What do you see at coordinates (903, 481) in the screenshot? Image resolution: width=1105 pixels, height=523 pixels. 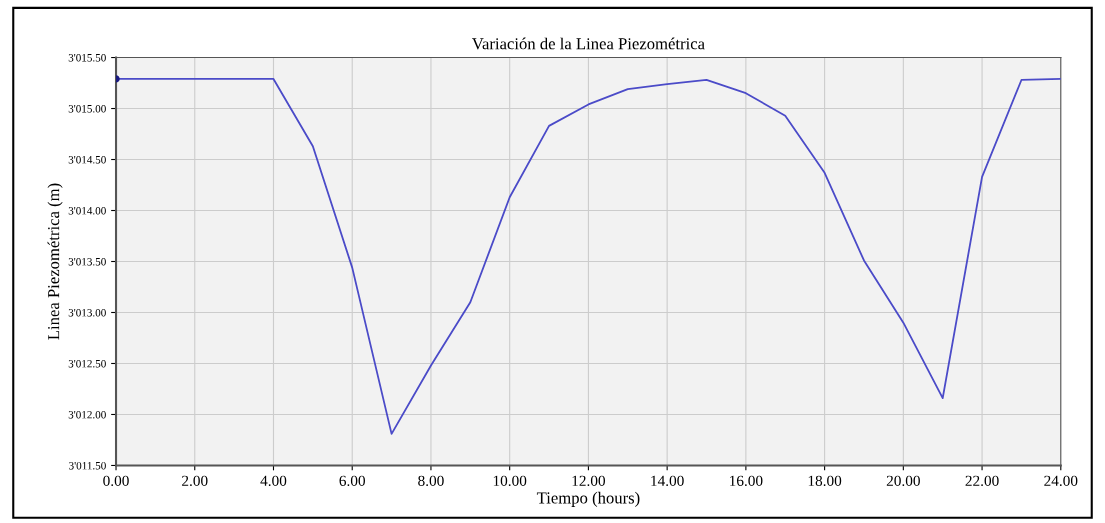 I see `x-tick-label: 20.00` at bounding box center [903, 481].